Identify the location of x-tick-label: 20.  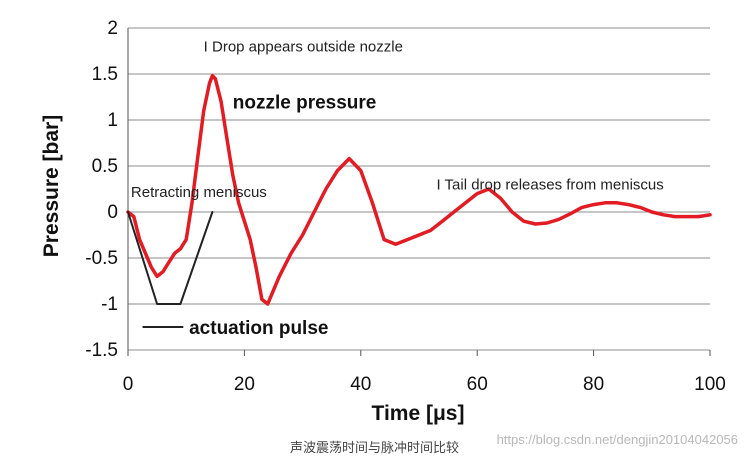
(244, 384).